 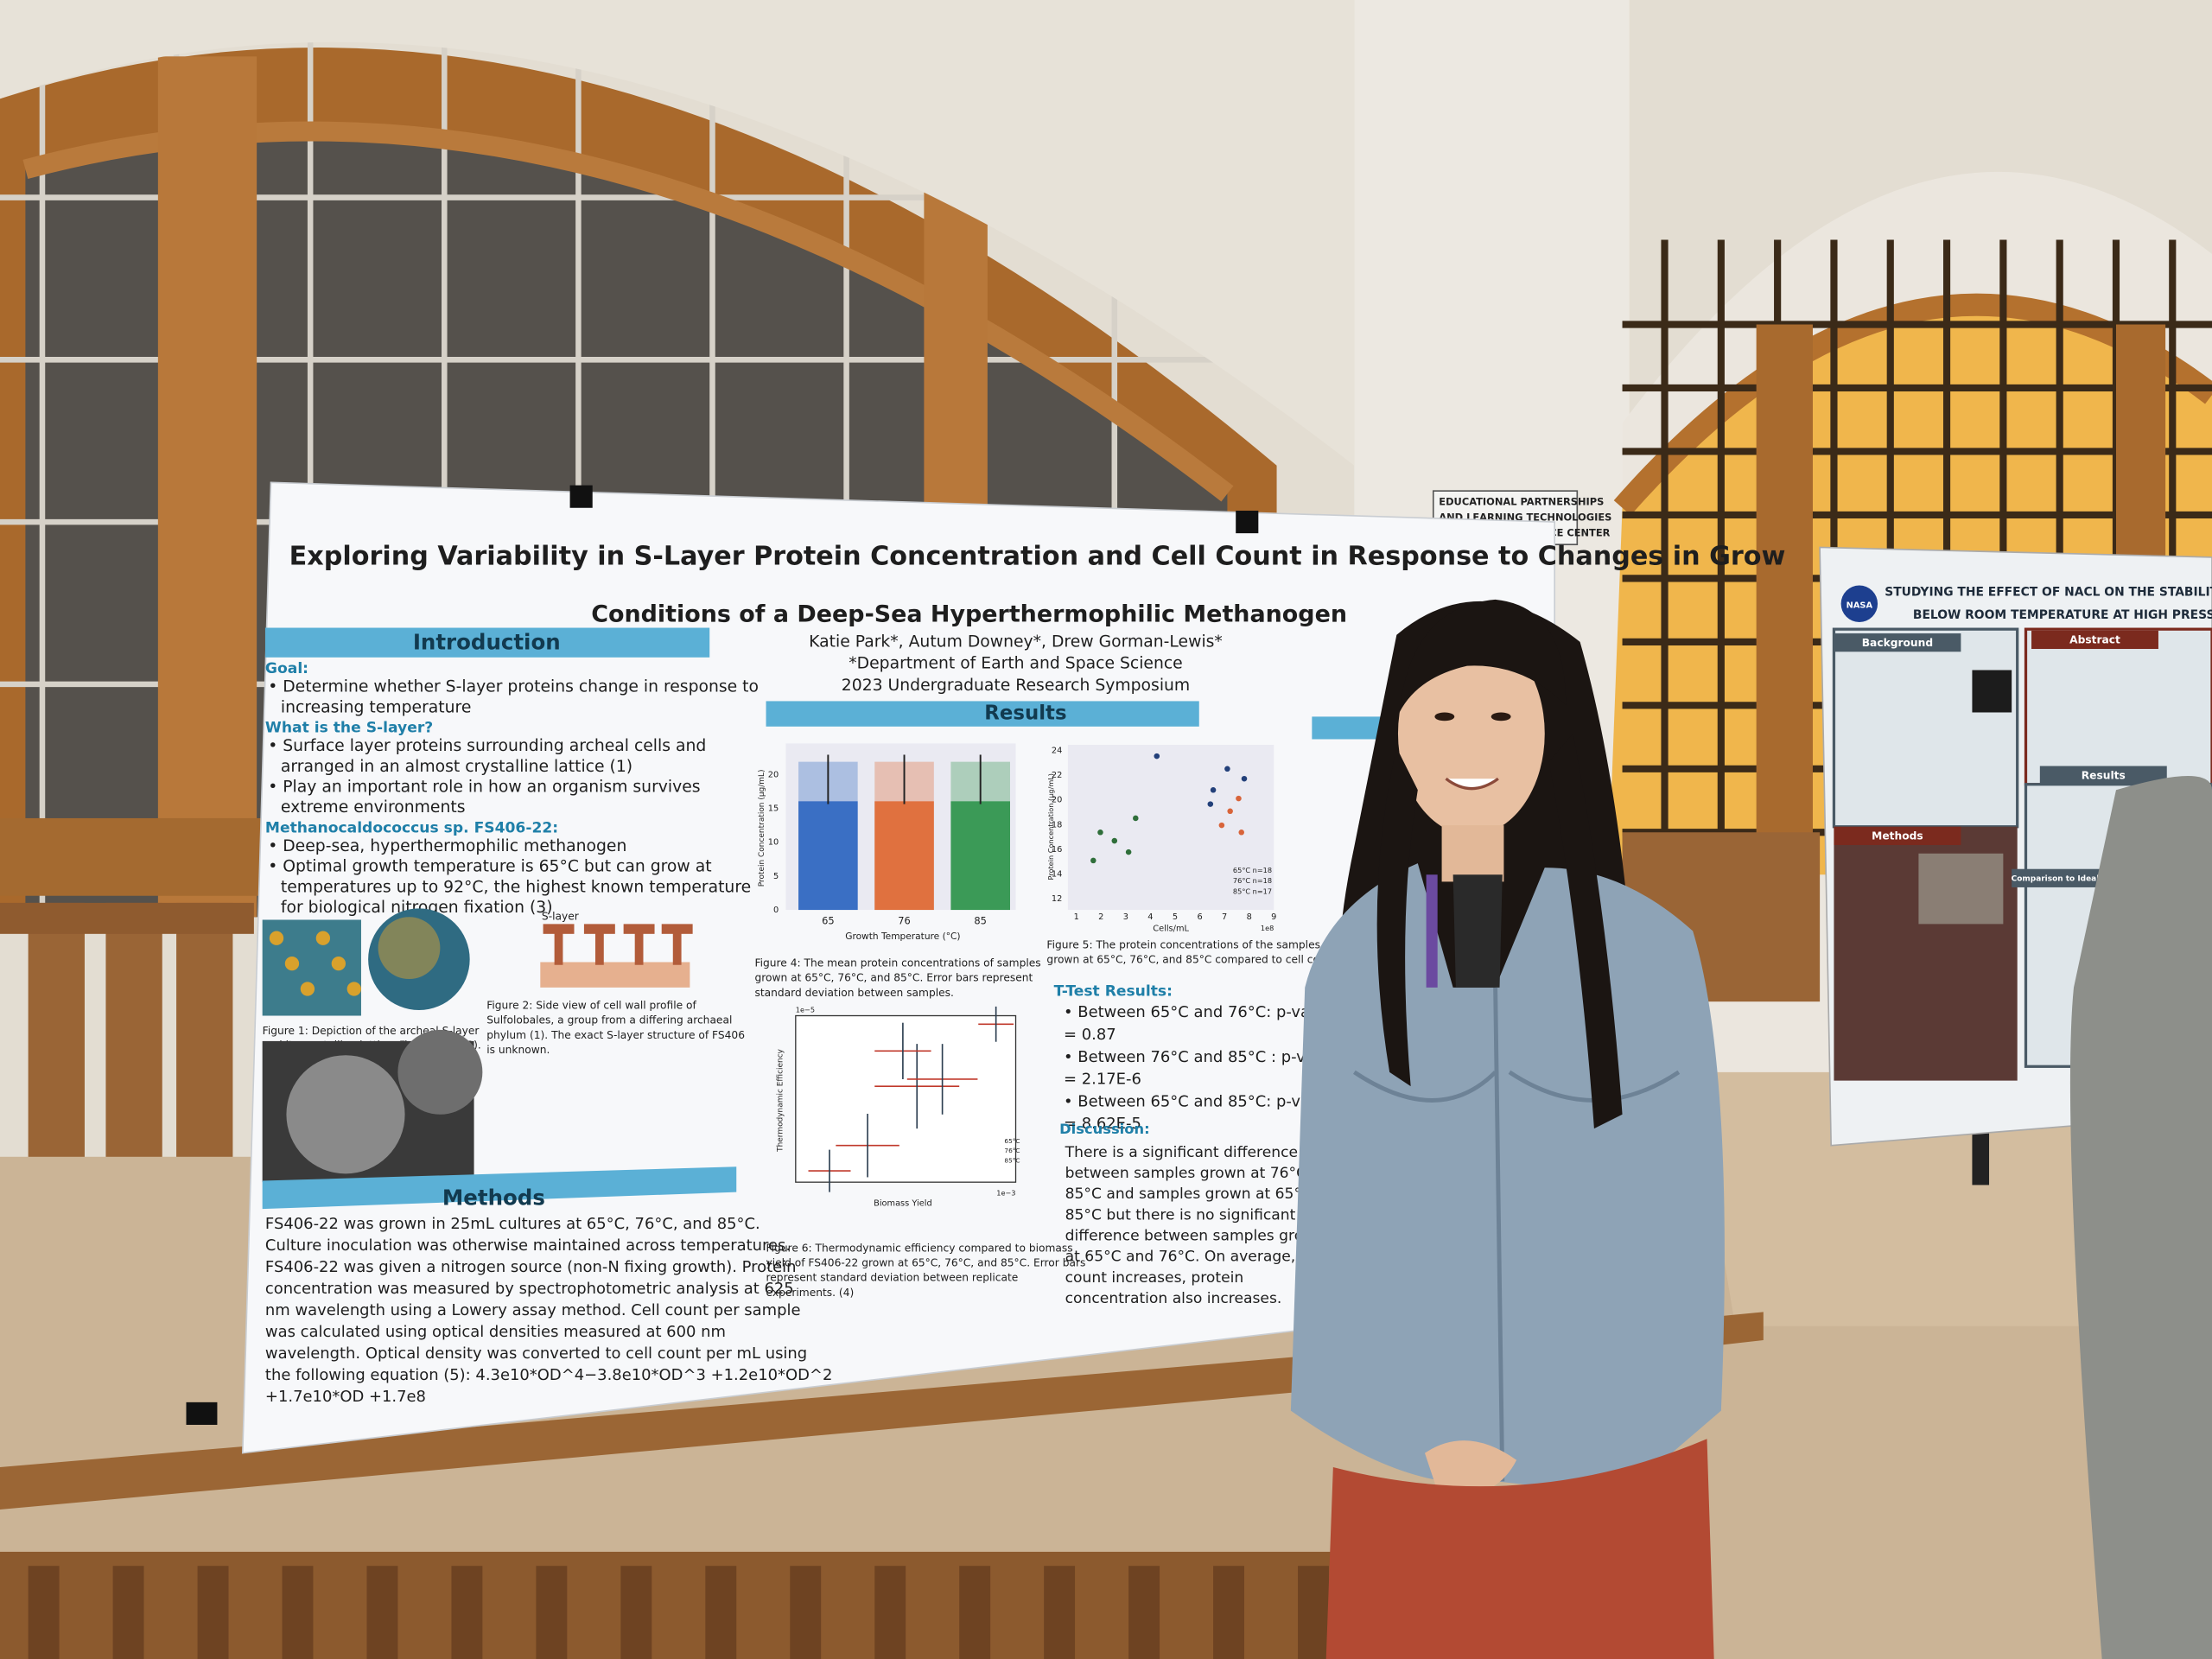 I want to click on axis-tick-label: 8, so click(x=1249, y=917).